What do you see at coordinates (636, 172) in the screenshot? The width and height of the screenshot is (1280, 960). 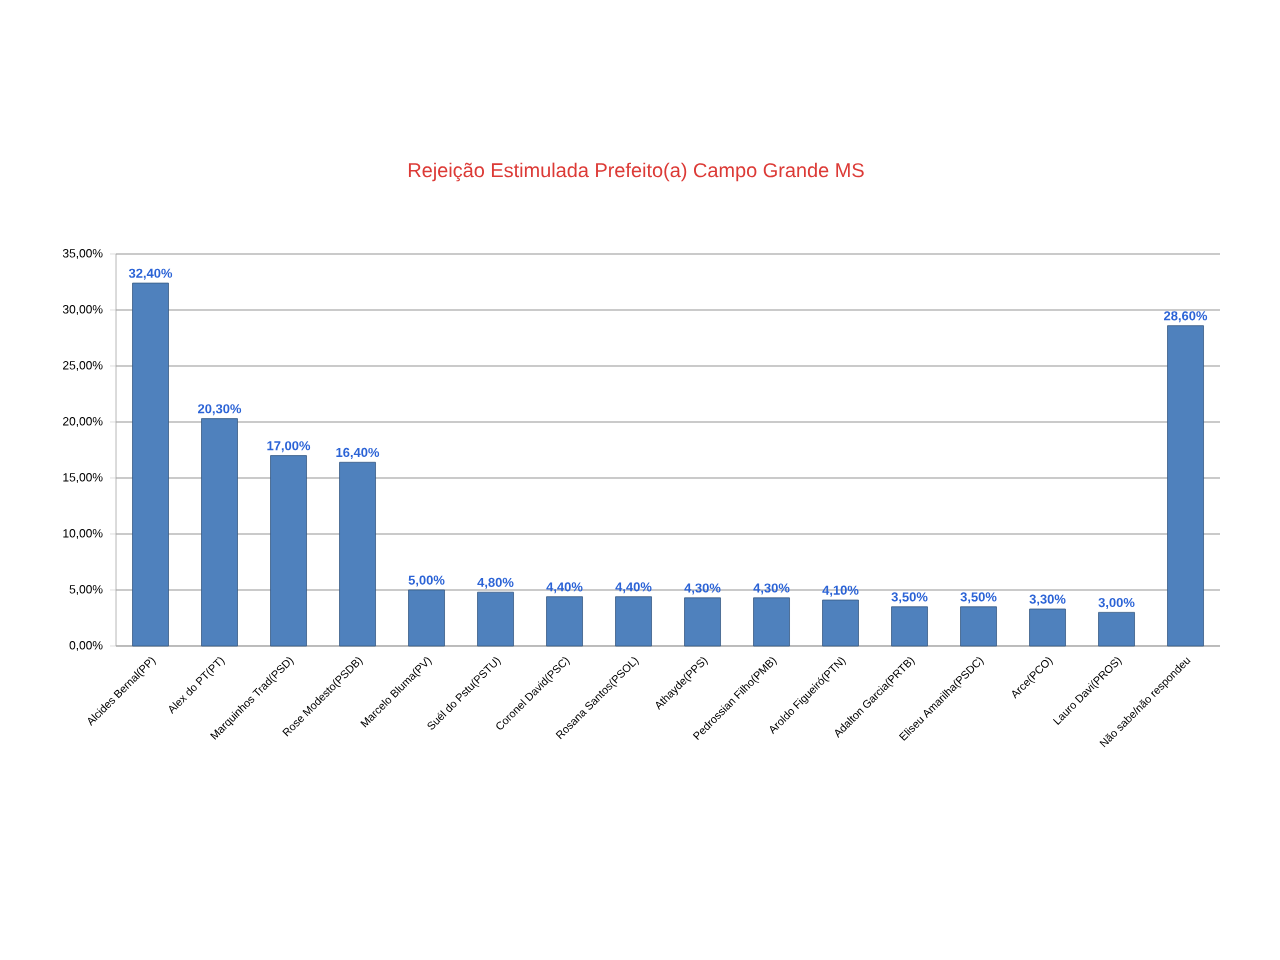 I see `chart-title: Rejeição Estimulada Prefeito(a) Campo Grande MS` at bounding box center [636, 172].